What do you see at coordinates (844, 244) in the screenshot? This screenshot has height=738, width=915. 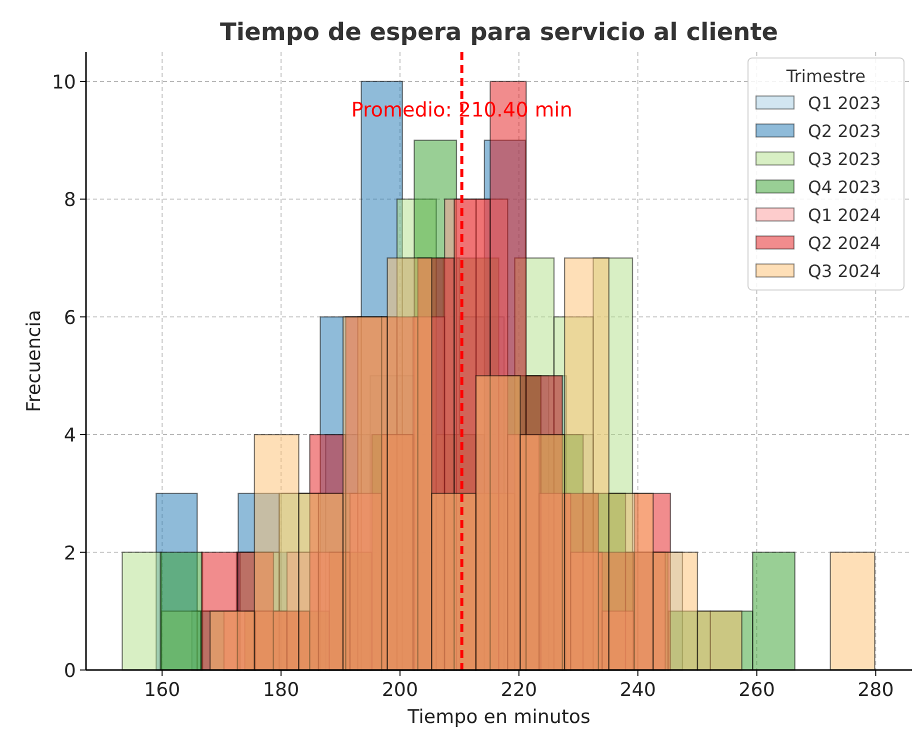 I see `legend-label: Q2 2024` at bounding box center [844, 244].